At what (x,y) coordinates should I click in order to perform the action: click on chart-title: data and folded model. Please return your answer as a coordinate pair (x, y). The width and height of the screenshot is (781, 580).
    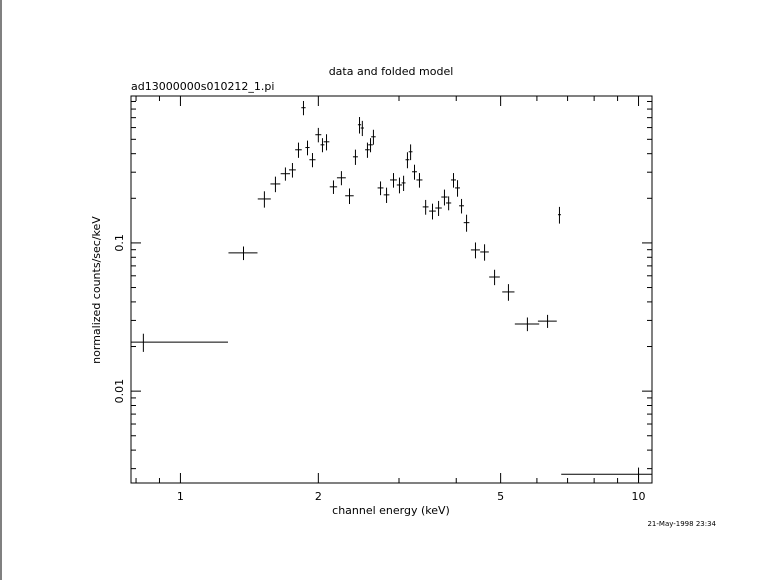
    Looking at the image, I should click on (391, 71).